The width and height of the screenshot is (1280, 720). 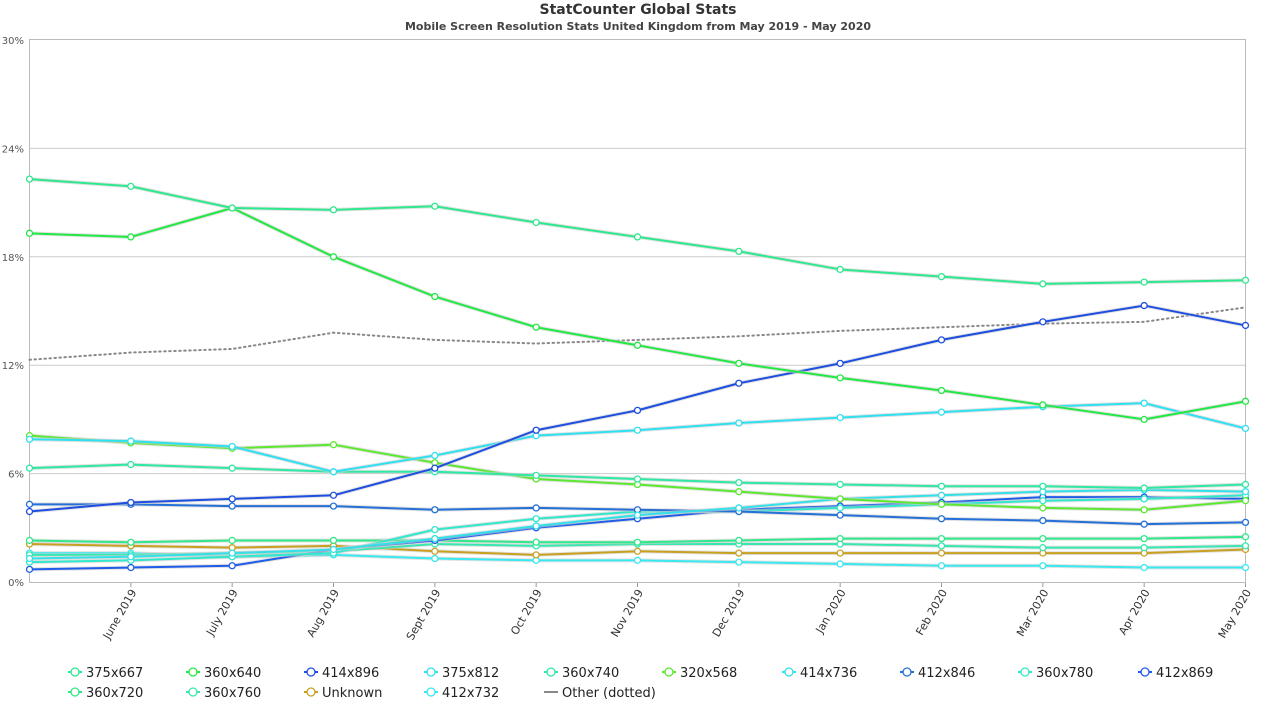 What do you see at coordinates (343, 693) in the screenshot?
I see `legend-item: Unknown` at bounding box center [343, 693].